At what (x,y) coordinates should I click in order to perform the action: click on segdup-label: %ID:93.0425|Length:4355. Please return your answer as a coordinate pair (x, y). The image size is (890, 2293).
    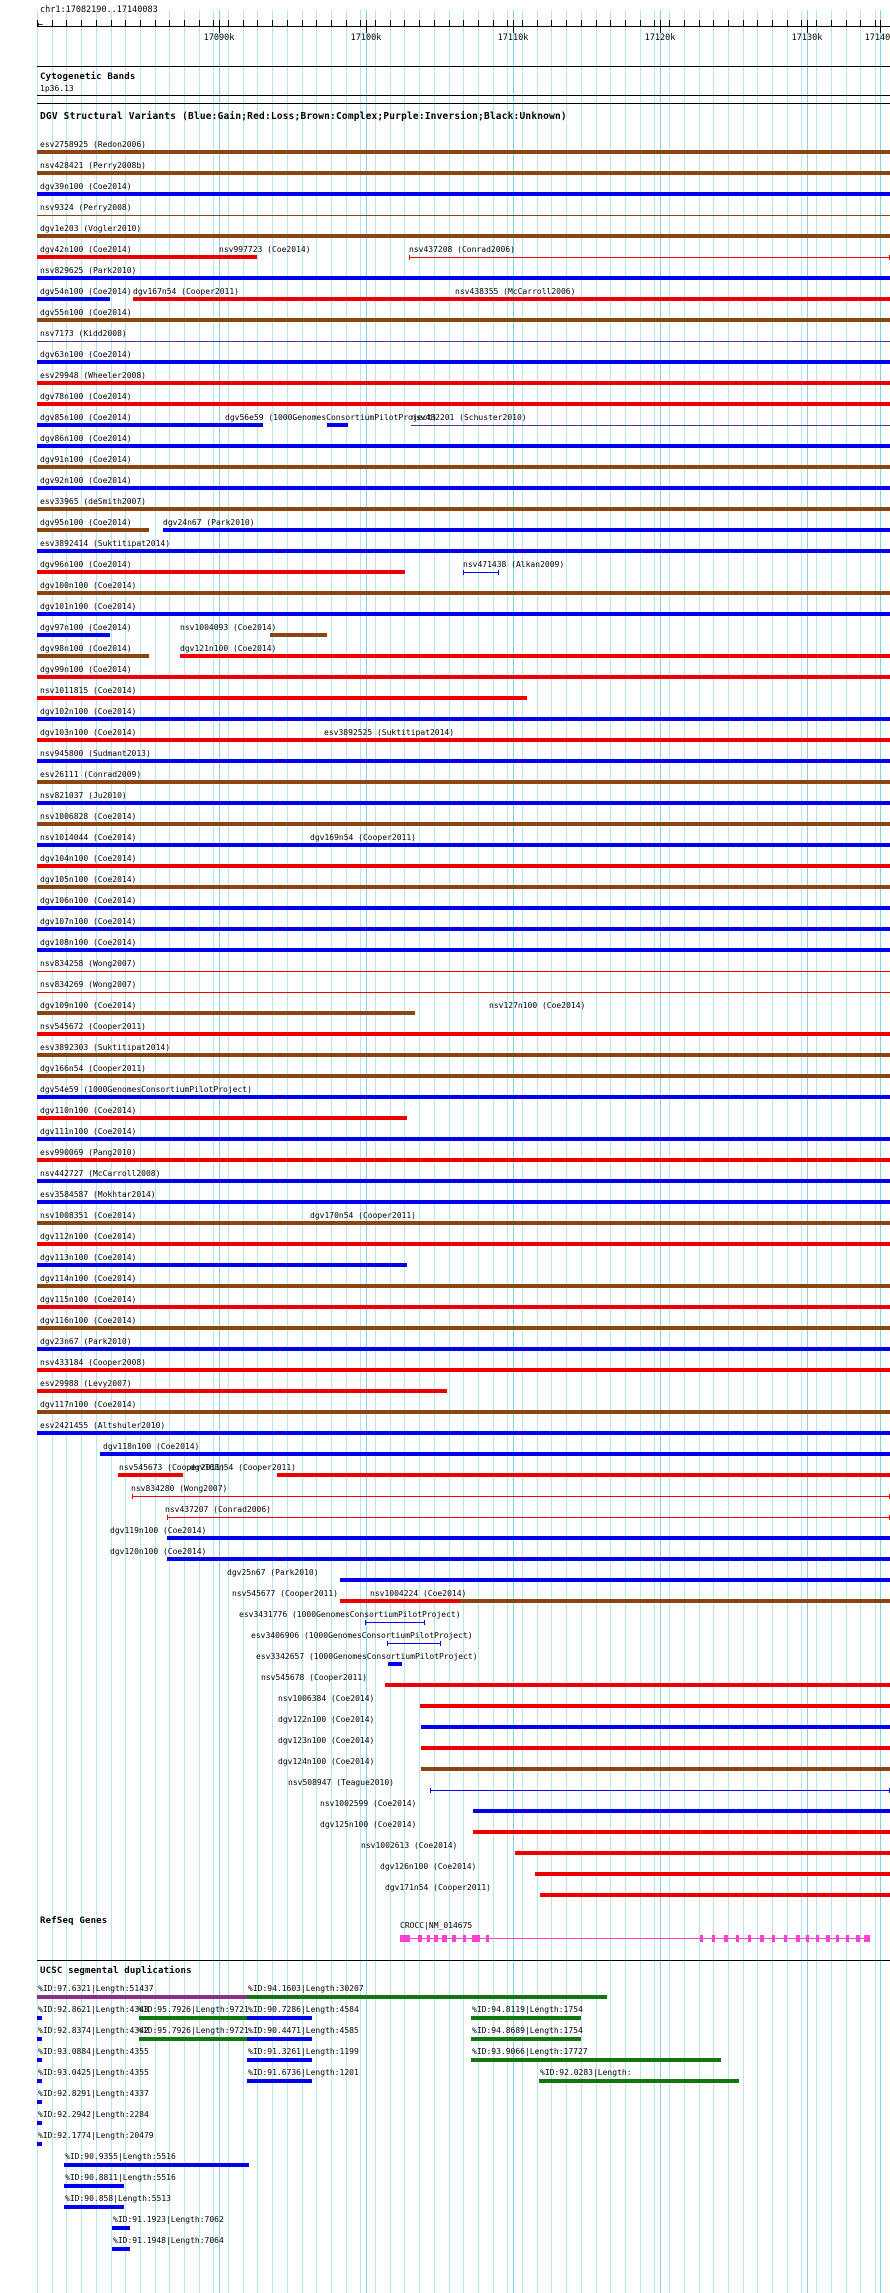
    Looking at the image, I should click on (93, 2072).